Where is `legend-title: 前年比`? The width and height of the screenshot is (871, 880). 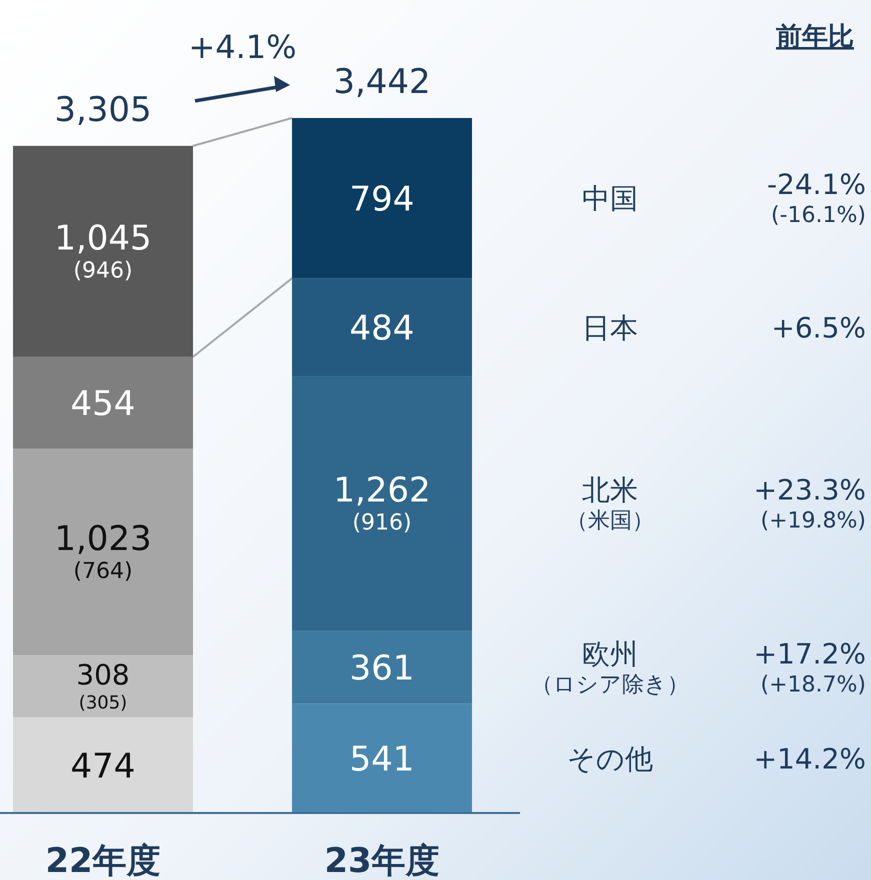 legend-title: 前年比 is located at coordinates (814, 37).